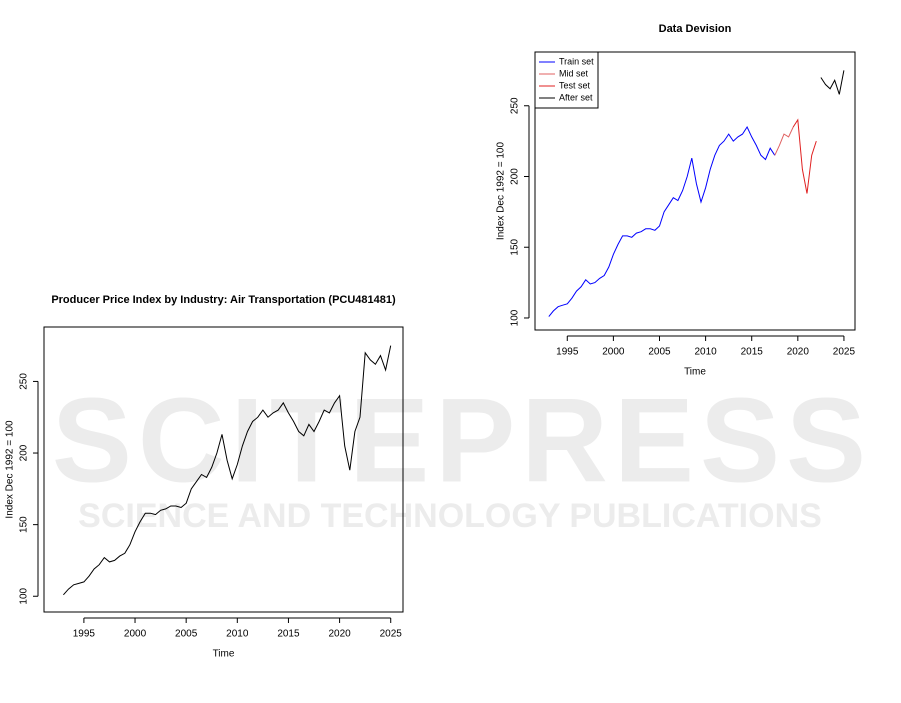 This screenshot has width=901, height=703. Describe the element at coordinates (575, 85) in the screenshot. I see `legend-label: Test set` at that location.